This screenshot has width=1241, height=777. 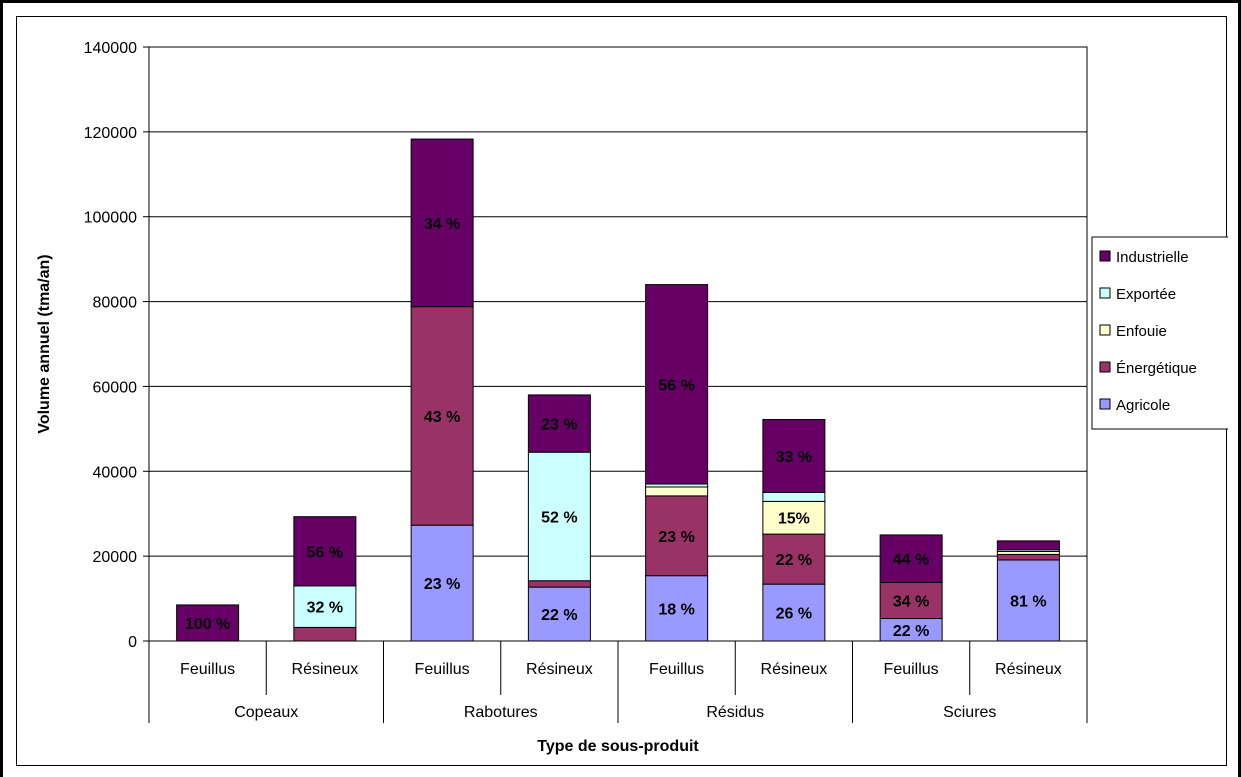 What do you see at coordinates (1152, 257) in the screenshot?
I see `legend-label: Industrielle` at bounding box center [1152, 257].